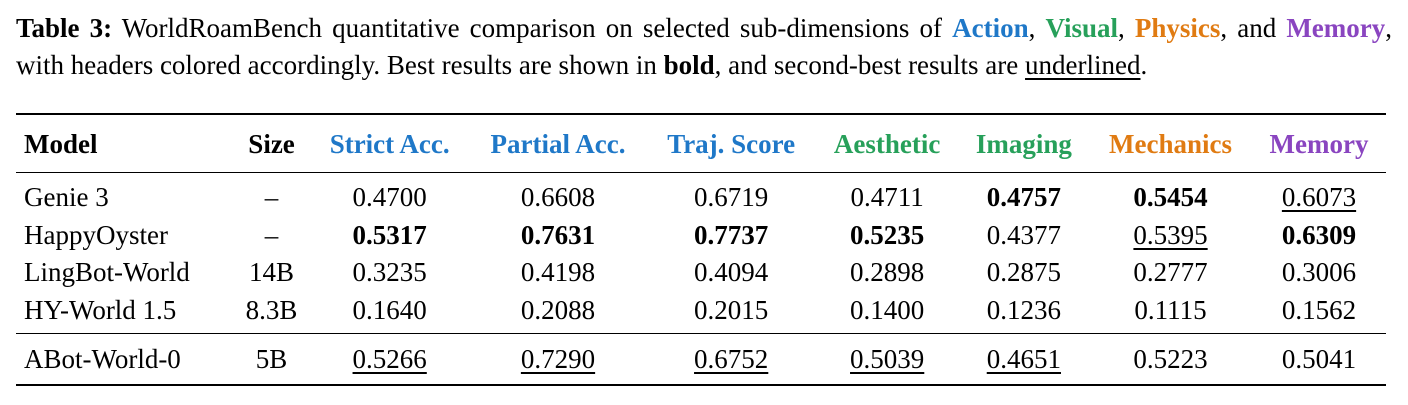  I want to click on caption-visual: Visual, so click(1081, 28).